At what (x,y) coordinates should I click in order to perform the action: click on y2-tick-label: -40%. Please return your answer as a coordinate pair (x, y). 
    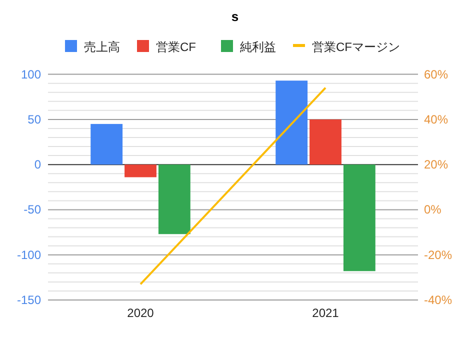
    Looking at the image, I should click on (438, 300).